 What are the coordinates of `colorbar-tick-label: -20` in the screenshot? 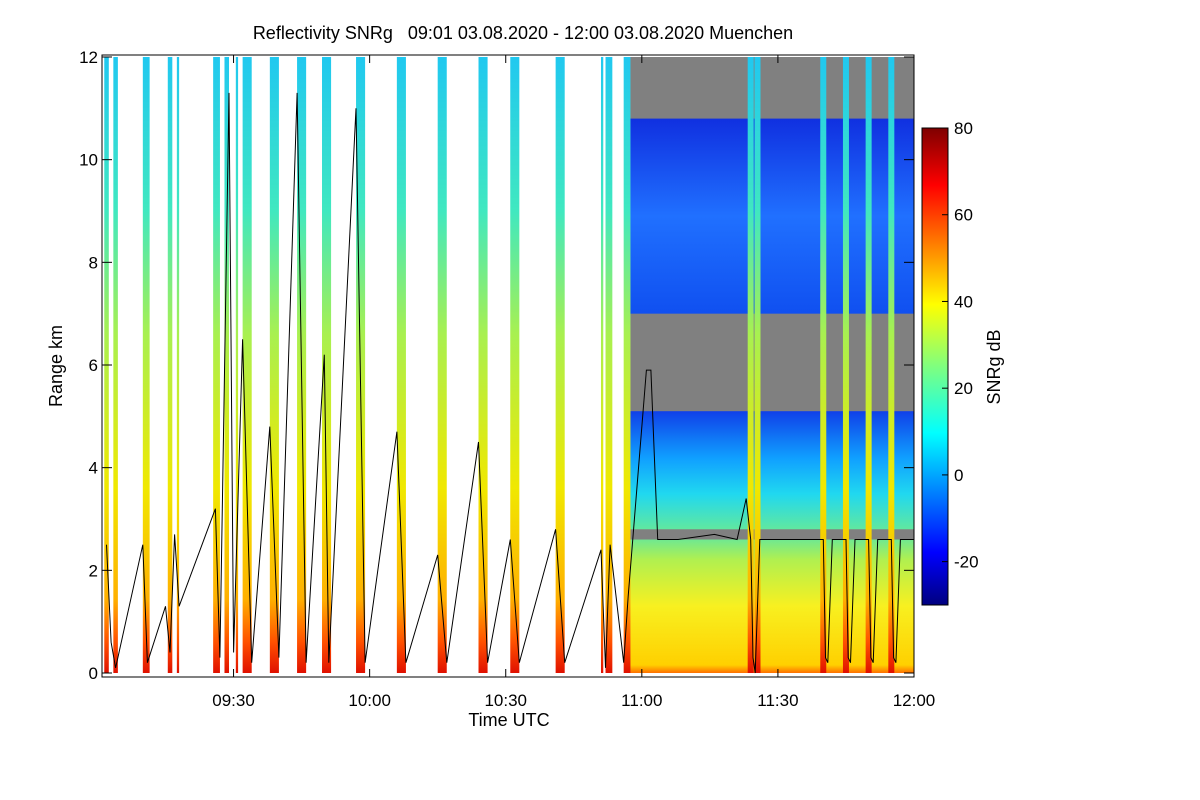 It's located at (966, 562).